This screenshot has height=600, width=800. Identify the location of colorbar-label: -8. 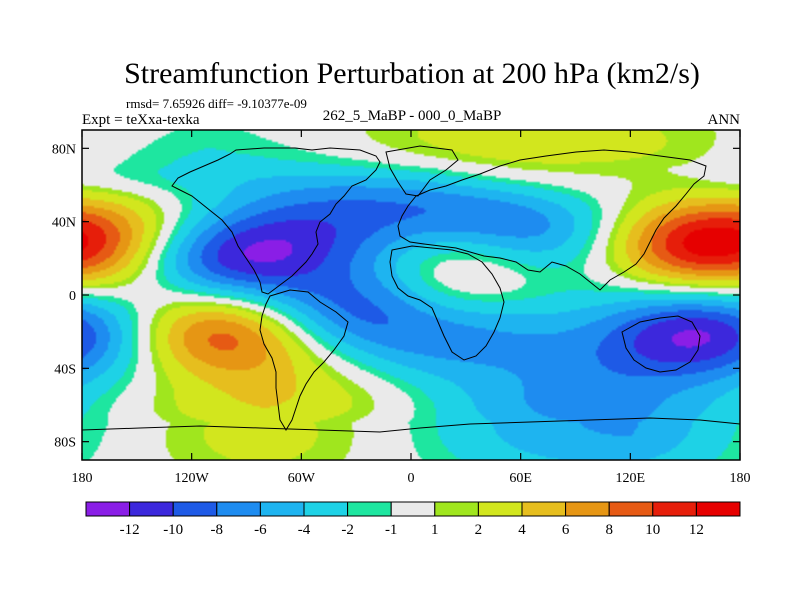
(217, 530).